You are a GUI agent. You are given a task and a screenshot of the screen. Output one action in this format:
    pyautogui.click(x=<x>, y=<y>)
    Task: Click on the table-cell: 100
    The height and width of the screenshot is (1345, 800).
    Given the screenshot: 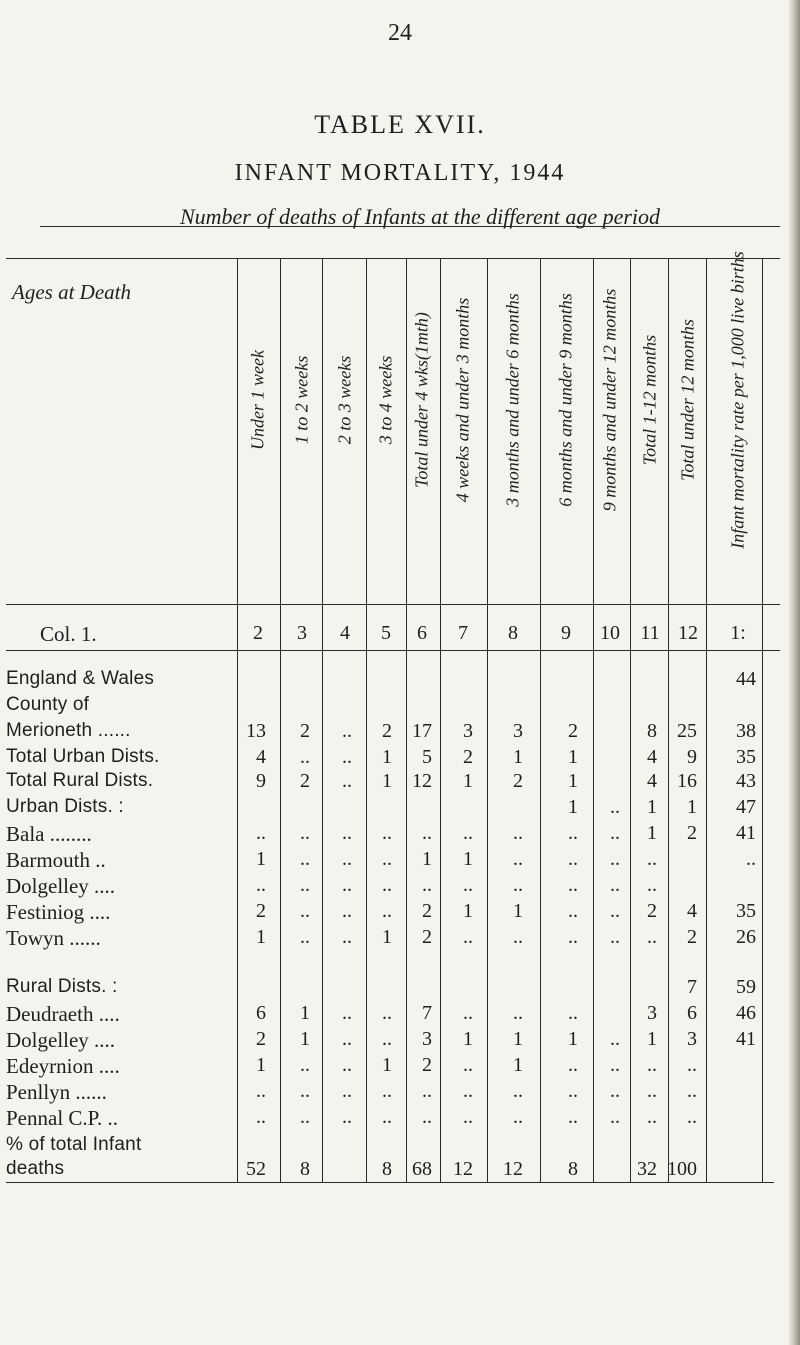 What is the action you would take?
    pyautogui.click(x=682, y=1169)
    